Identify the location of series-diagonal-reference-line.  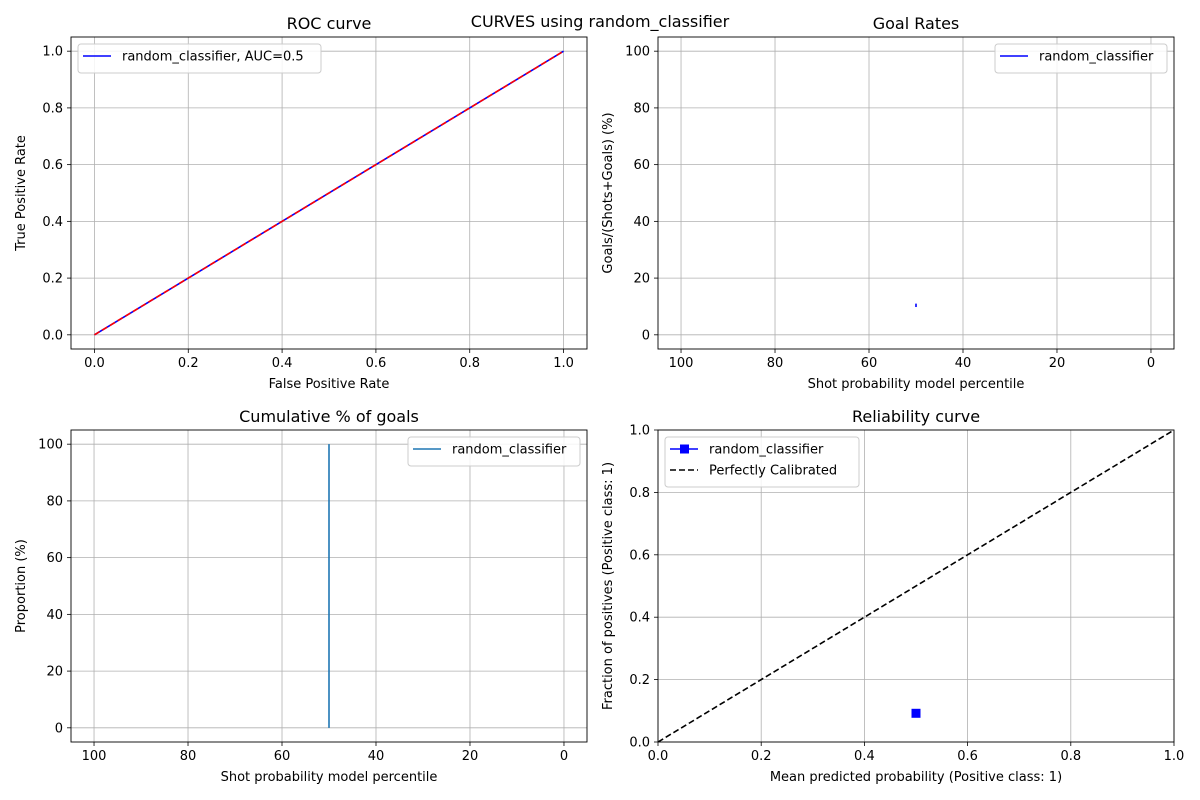
(329, 193).